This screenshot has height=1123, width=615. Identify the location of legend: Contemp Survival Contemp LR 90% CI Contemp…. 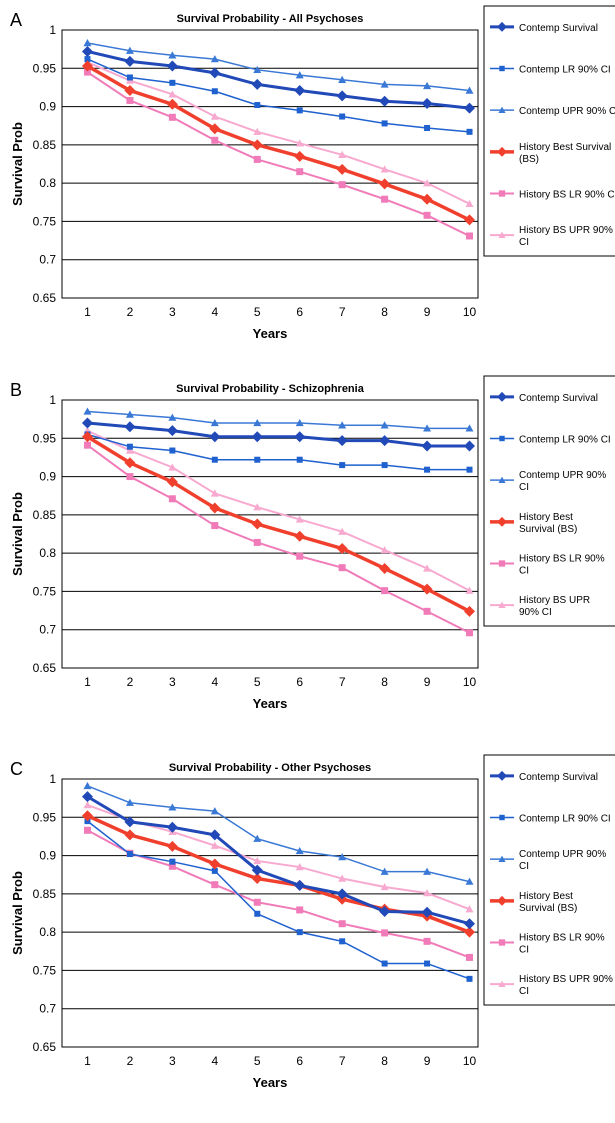
(549, 880).